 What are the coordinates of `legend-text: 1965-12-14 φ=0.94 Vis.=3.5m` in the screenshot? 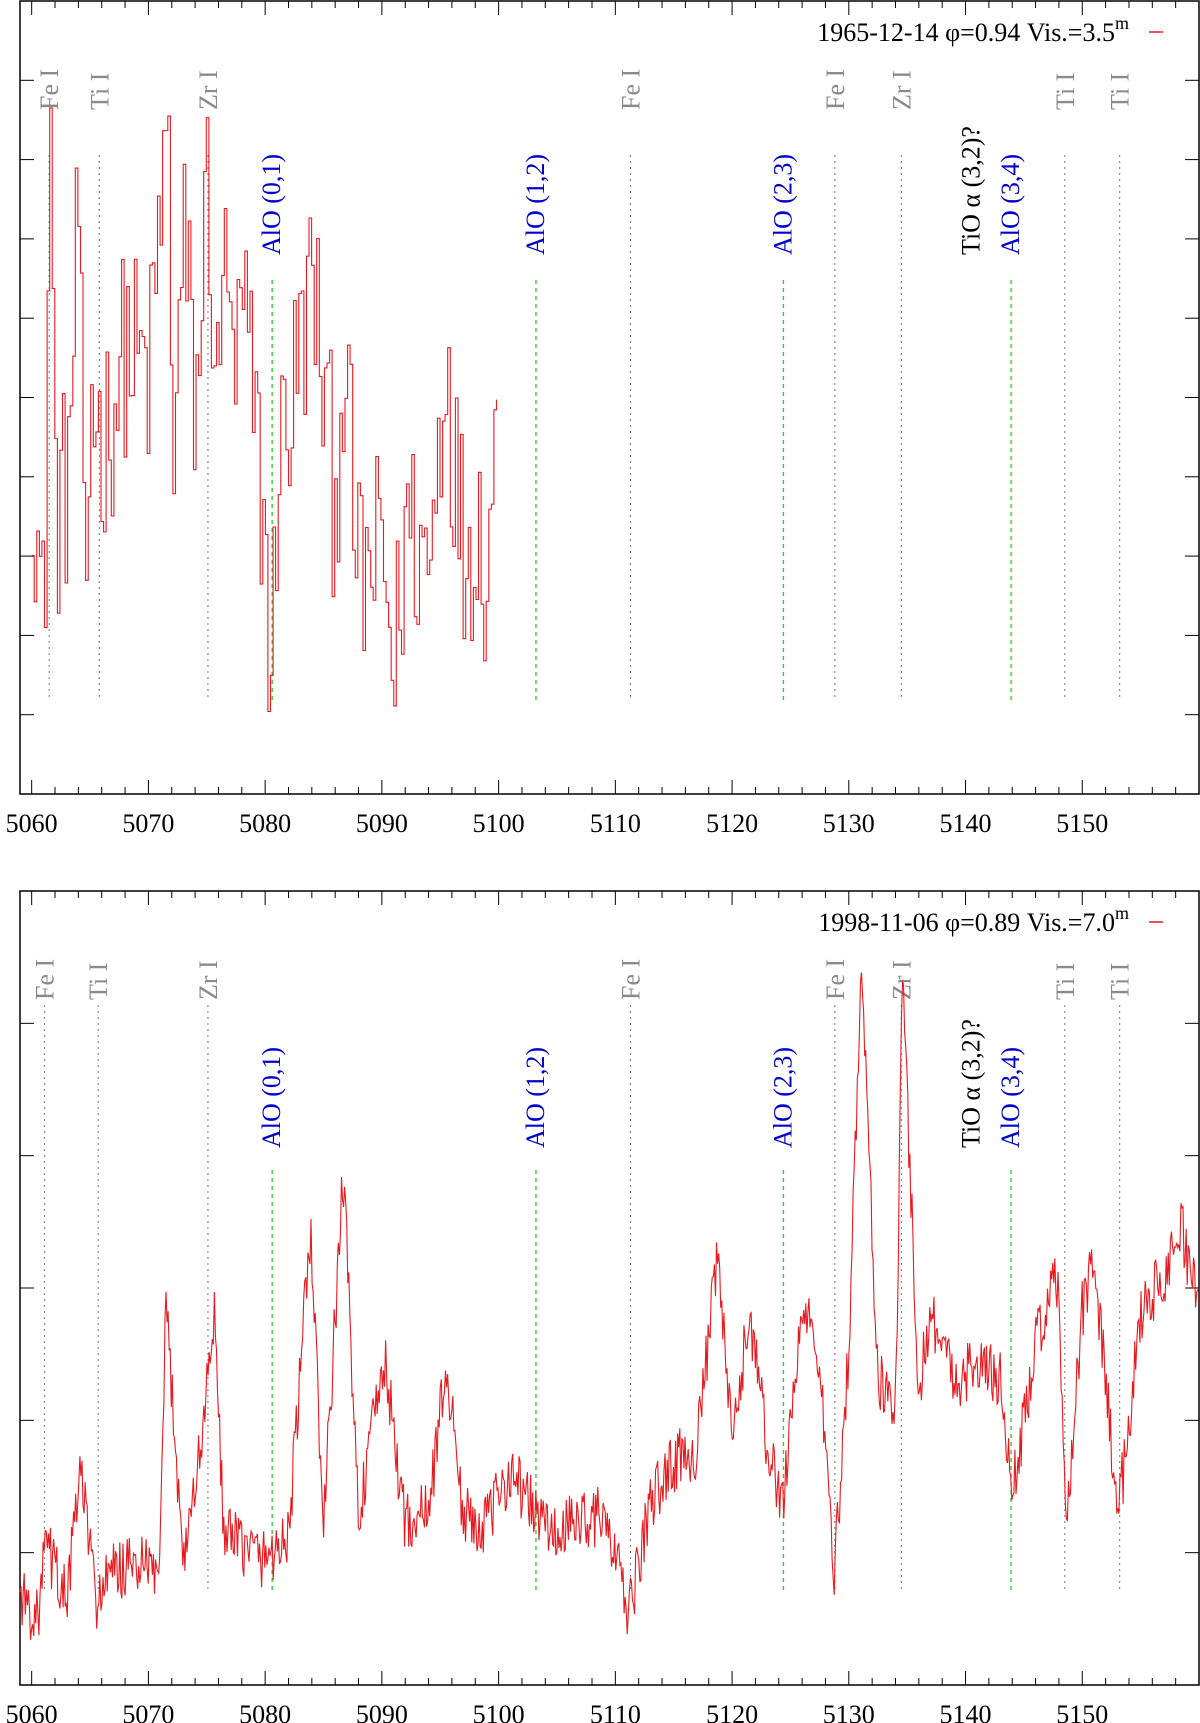 It's located at (973, 30).